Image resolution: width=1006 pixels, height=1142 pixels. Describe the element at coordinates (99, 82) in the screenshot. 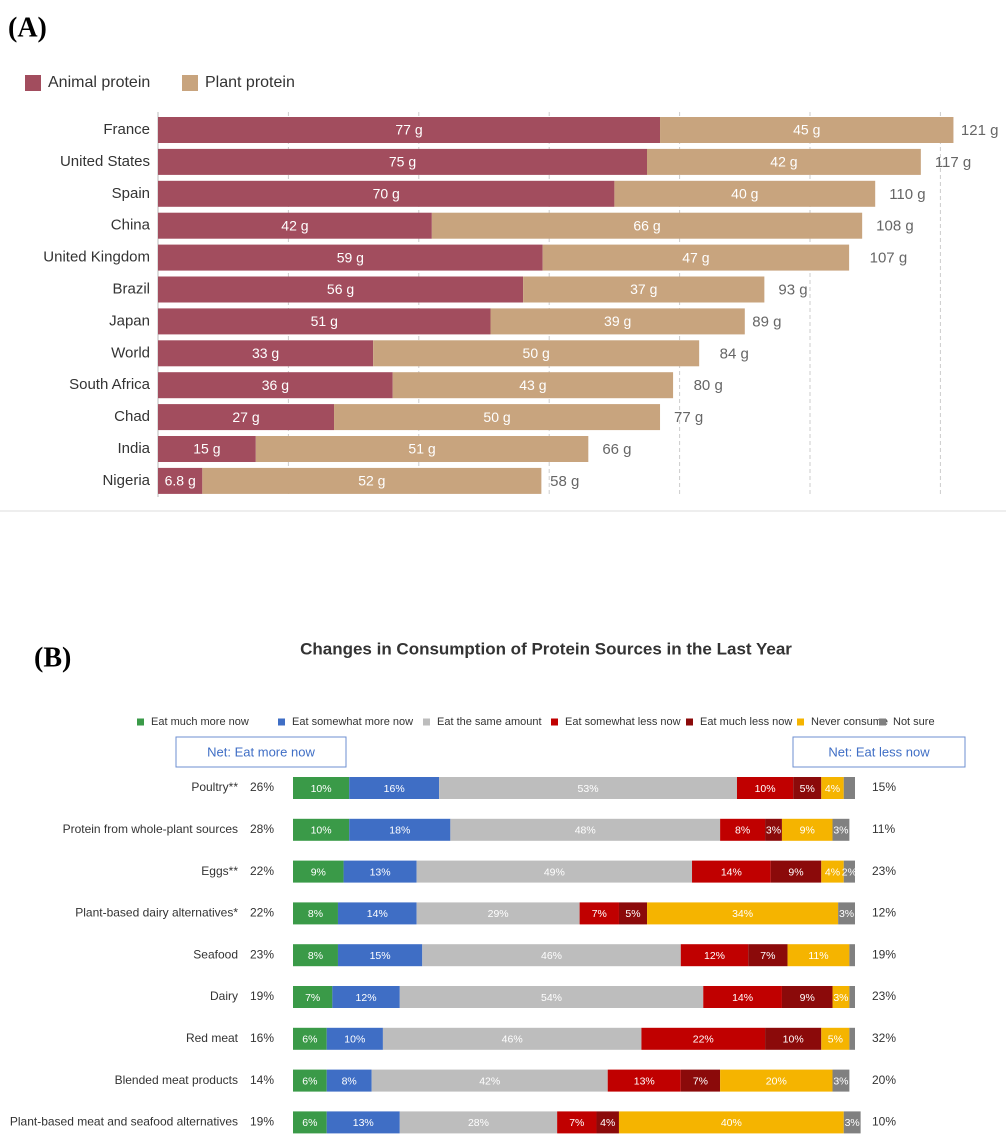

I see `legend-label: Animal protein` at that location.